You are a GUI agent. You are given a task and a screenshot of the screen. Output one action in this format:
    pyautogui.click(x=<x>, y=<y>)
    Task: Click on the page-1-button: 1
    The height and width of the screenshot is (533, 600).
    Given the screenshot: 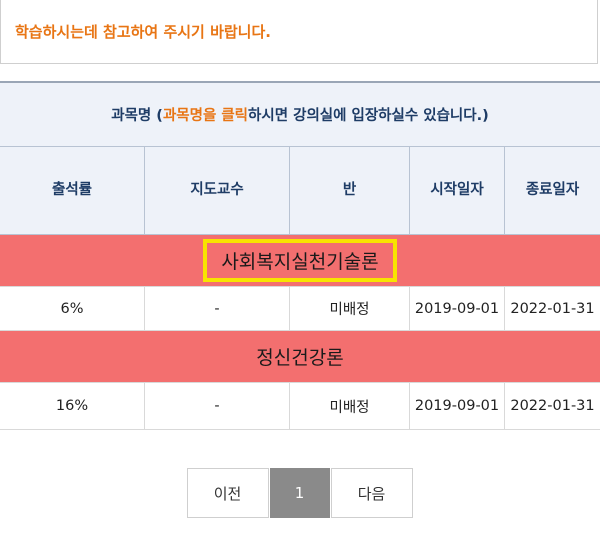 What is the action you would take?
    pyautogui.click(x=299, y=493)
    